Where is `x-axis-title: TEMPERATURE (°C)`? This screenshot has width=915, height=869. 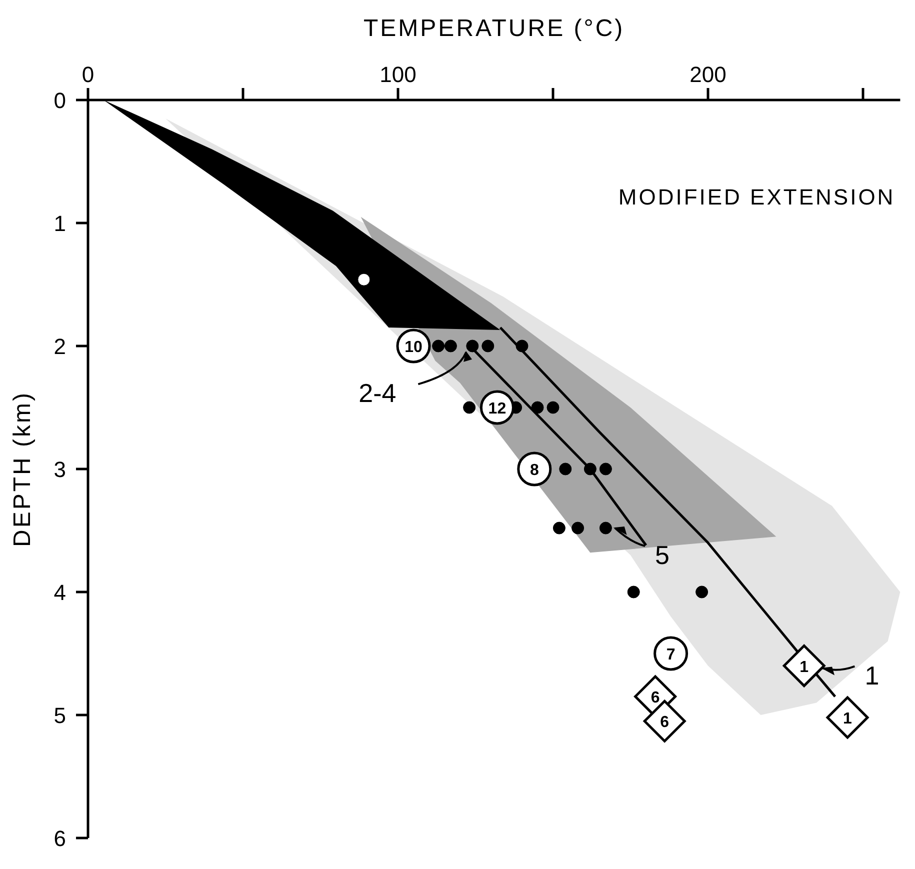
x-axis-title: TEMPERATURE (°C) is located at coordinates (494, 28).